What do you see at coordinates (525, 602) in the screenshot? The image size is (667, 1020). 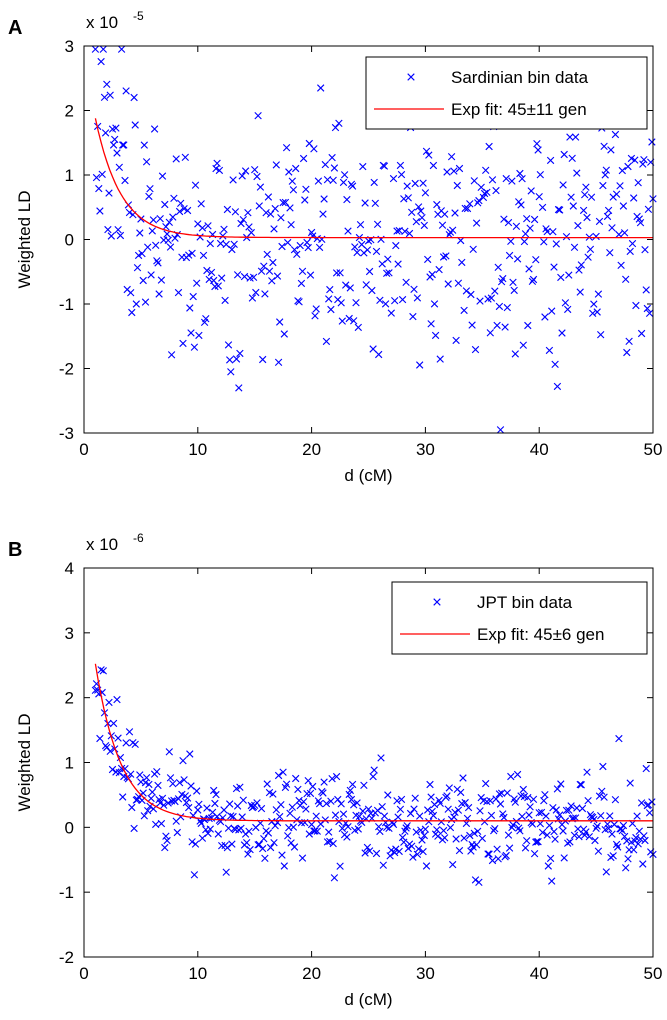 I see `legend-label-data: JPT bin data` at bounding box center [525, 602].